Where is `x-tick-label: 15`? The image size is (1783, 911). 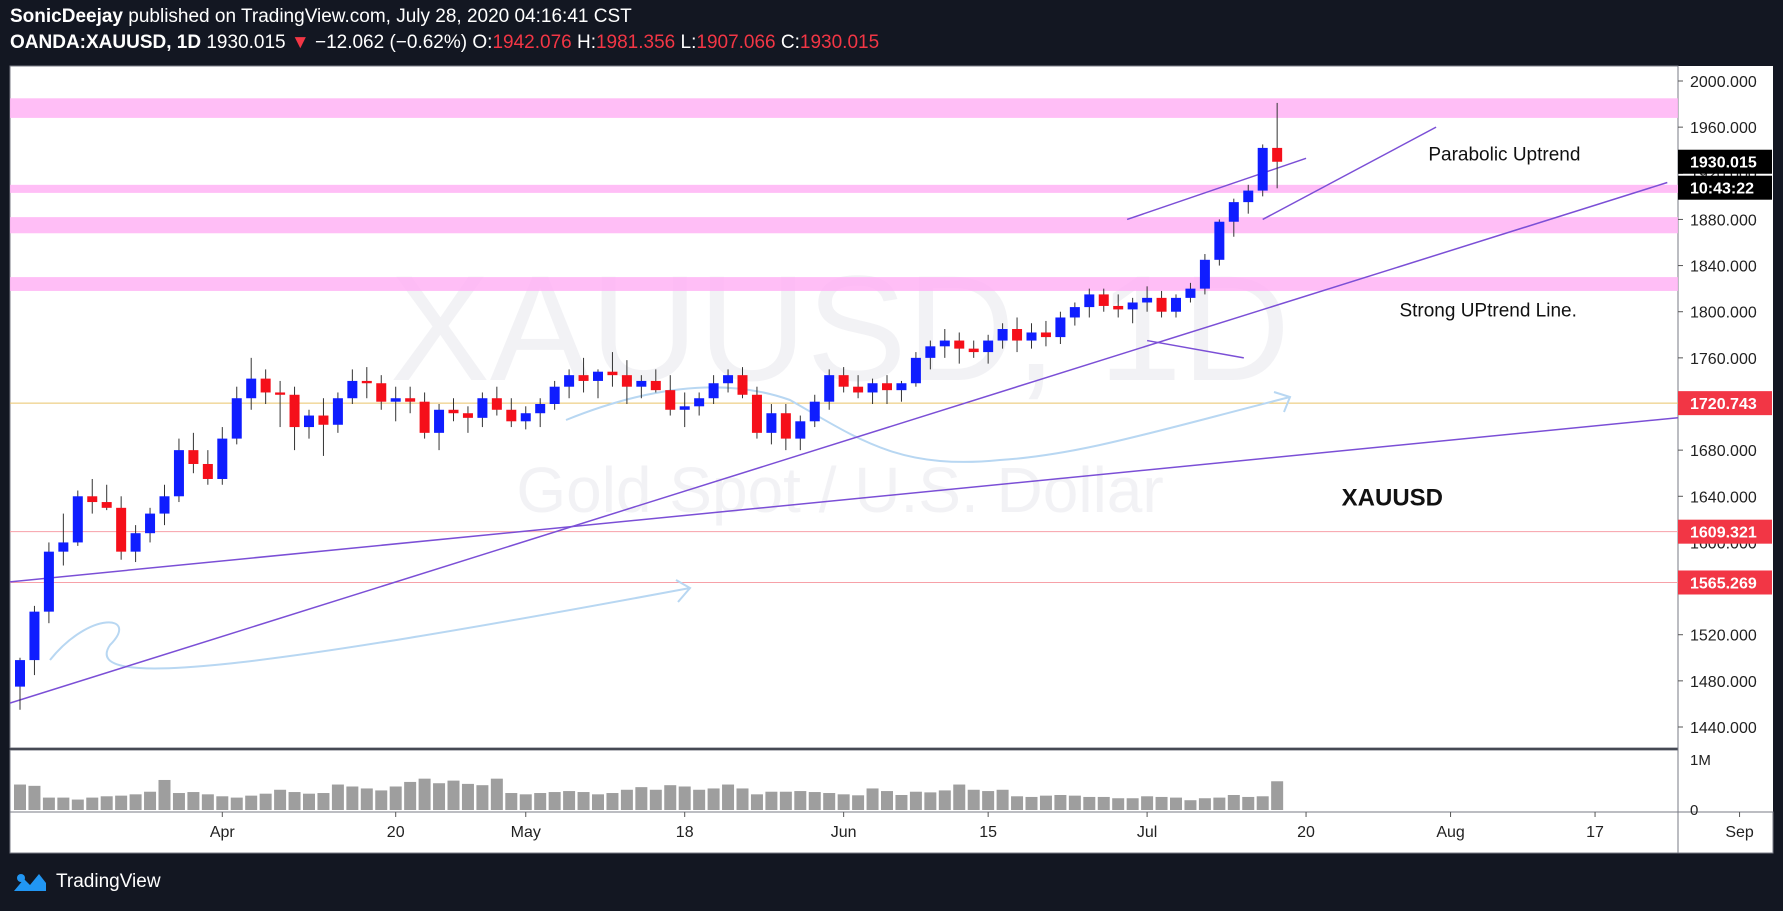
x-tick-label: 15 is located at coordinates (988, 832).